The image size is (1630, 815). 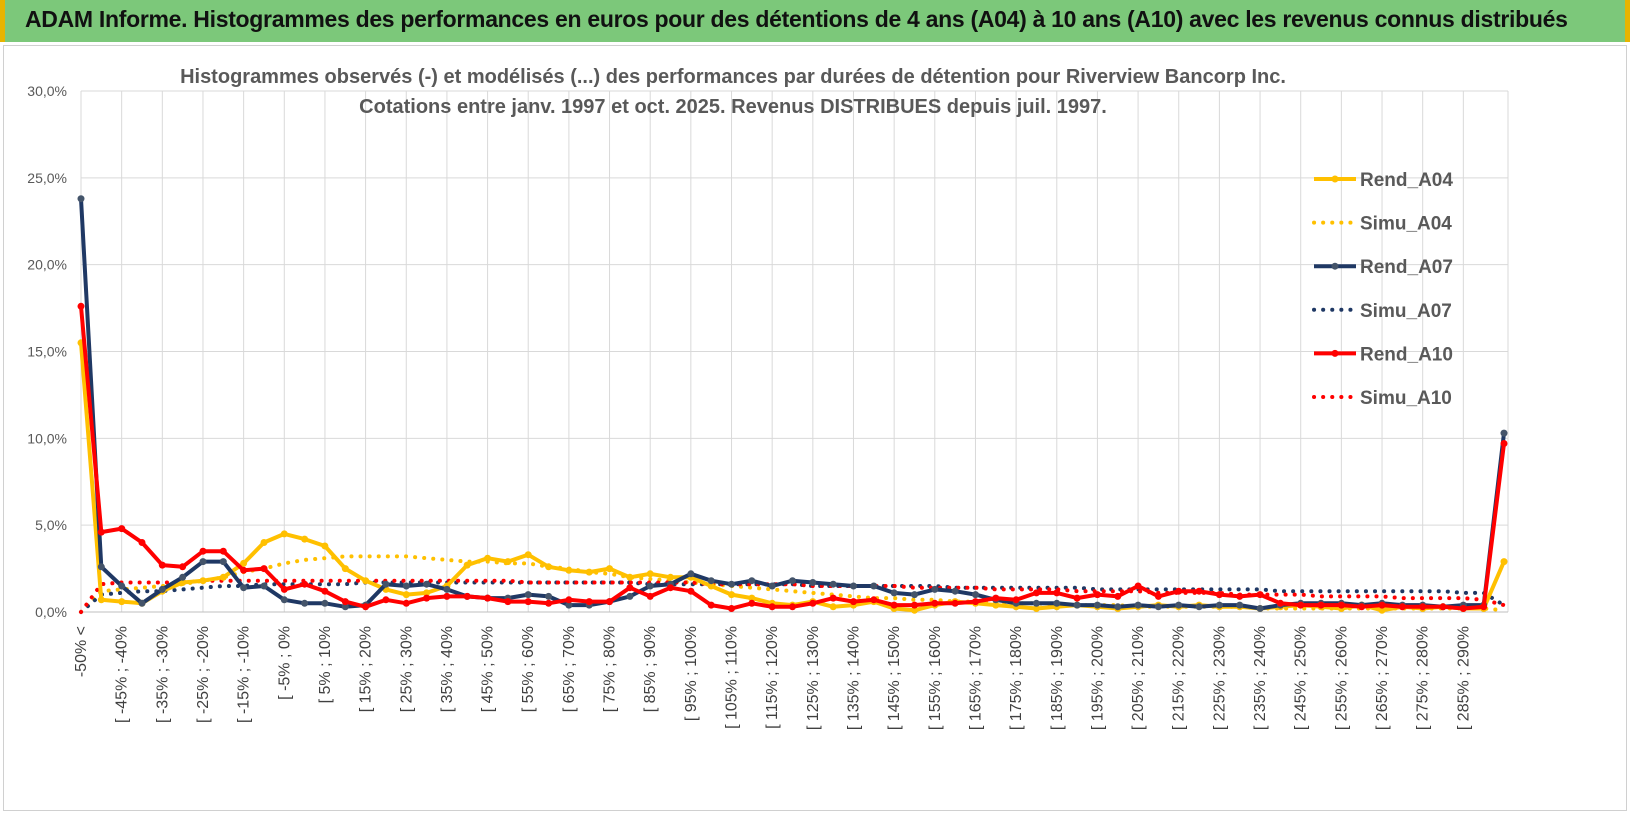 What do you see at coordinates (1097, 678) in the screenshot?
I see `x-tick-label: [ 195% ; 200%` at bounding box center [1097, 678].